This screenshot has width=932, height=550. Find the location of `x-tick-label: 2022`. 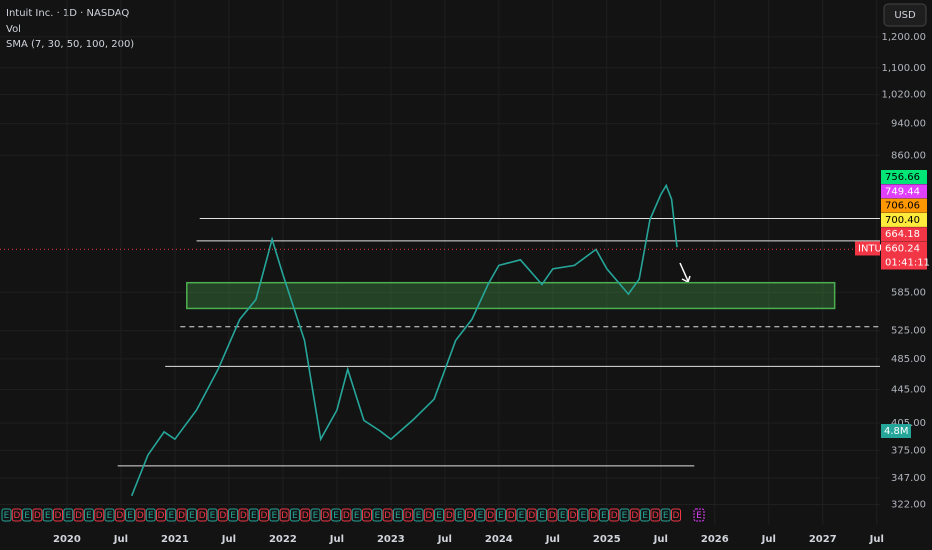

x-tick-label: 2022 is located at coordinates (283, 539).